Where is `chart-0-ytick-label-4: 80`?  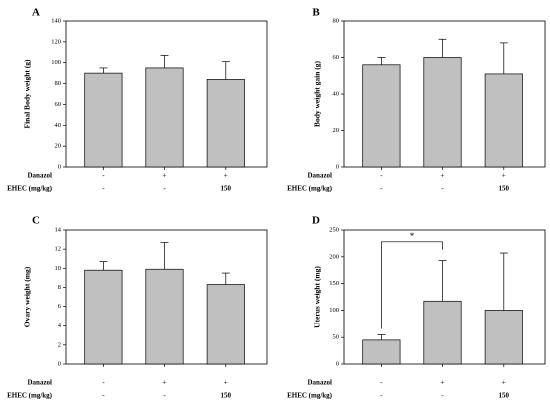 chart-0-ytick-label-4: 80 is located at coordinates (58, 83).